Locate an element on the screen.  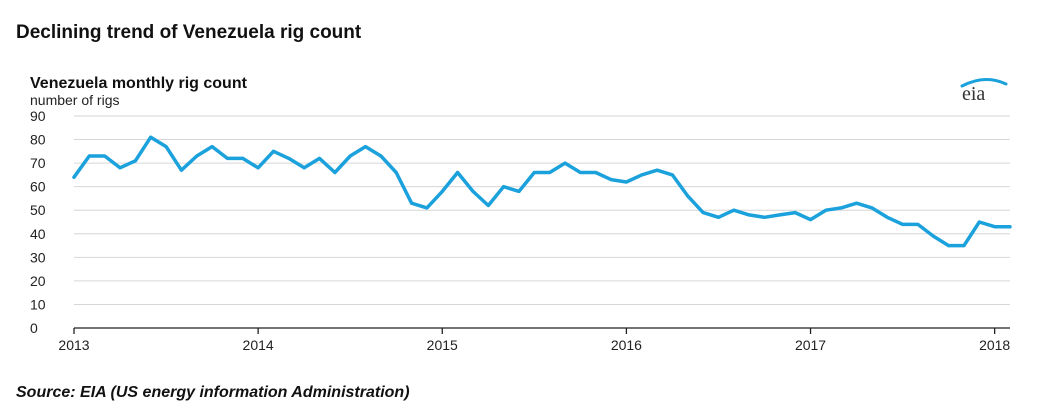
y-tick-labels: 0 10 20 30 40 50 60 70 80 90 is located at coordinates (38, 222).